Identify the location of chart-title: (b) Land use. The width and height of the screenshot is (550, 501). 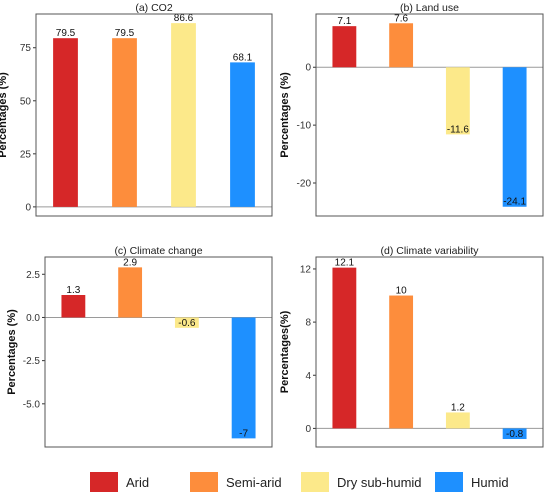
(429, 8).